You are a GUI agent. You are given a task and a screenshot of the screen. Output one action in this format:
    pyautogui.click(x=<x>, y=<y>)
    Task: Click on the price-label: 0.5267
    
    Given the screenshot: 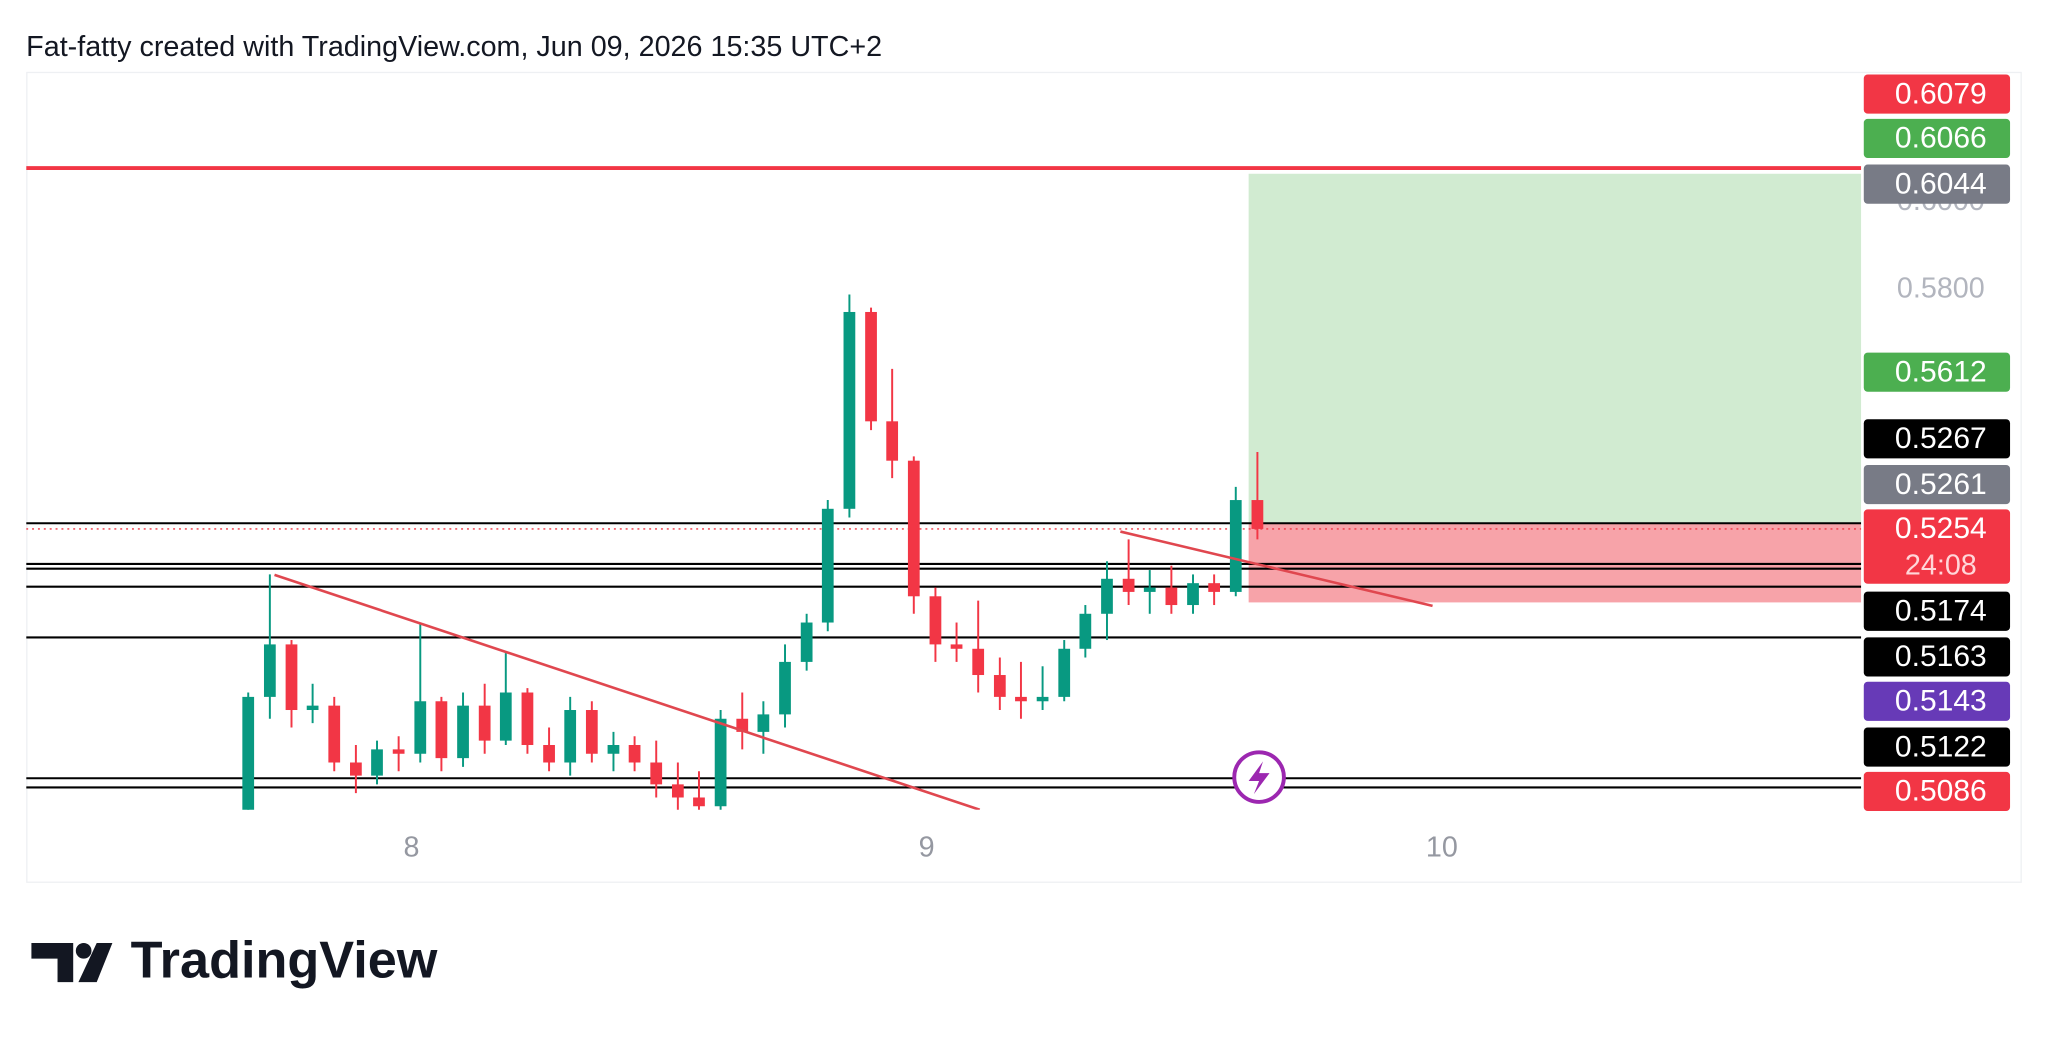 What is the action you would take?
    pyautogui.click(x=1941, y=438)
    